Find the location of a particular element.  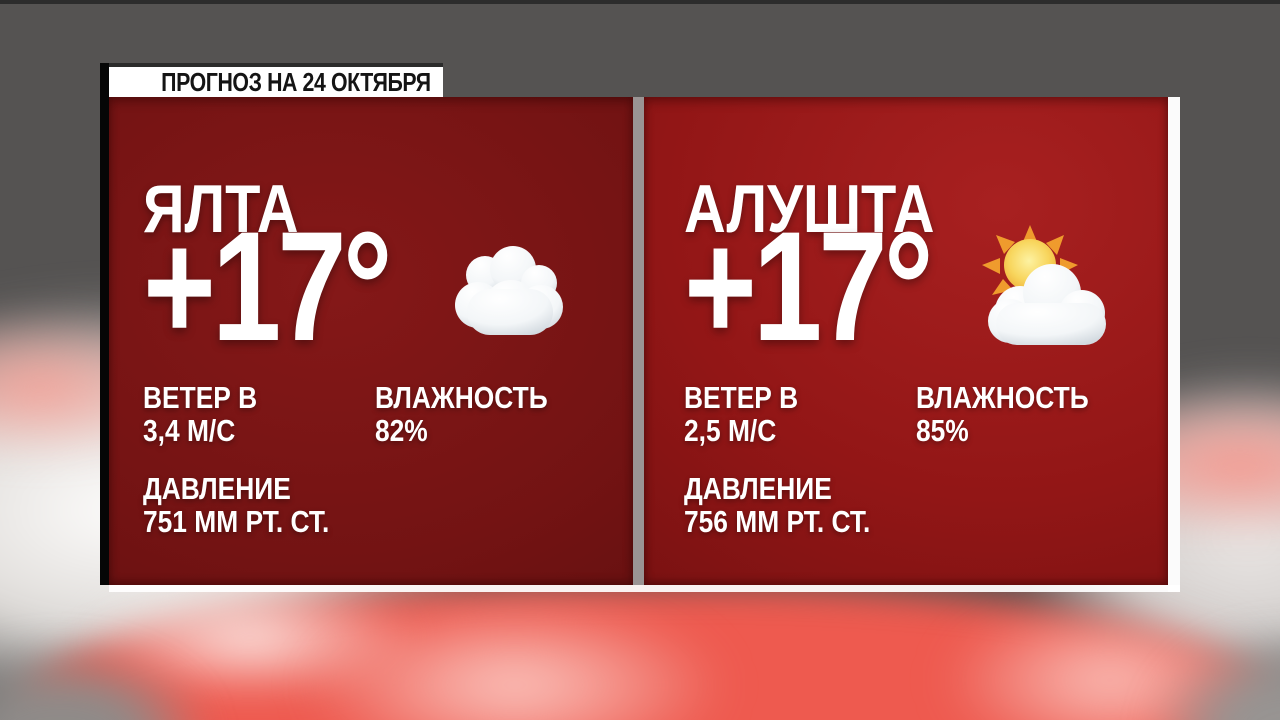

top-dark-line is located at coordinates (640, 2).